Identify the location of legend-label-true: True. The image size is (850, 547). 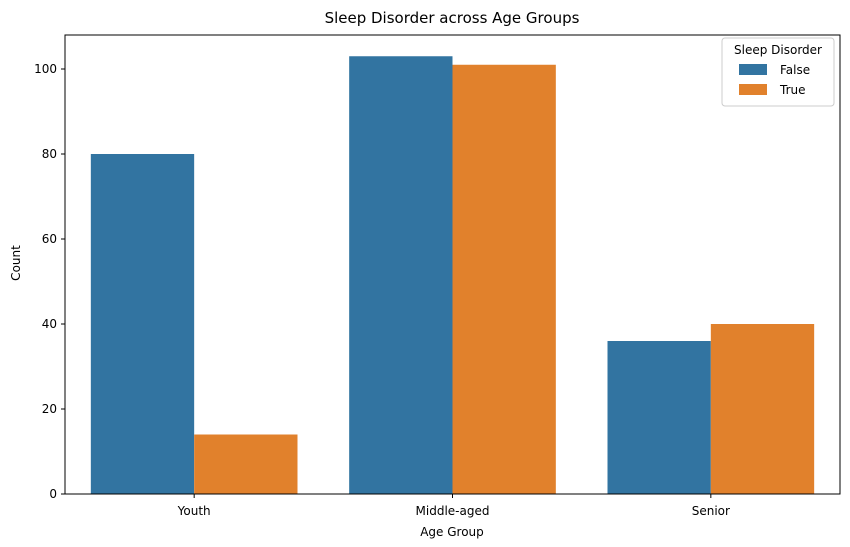
(792, 90).